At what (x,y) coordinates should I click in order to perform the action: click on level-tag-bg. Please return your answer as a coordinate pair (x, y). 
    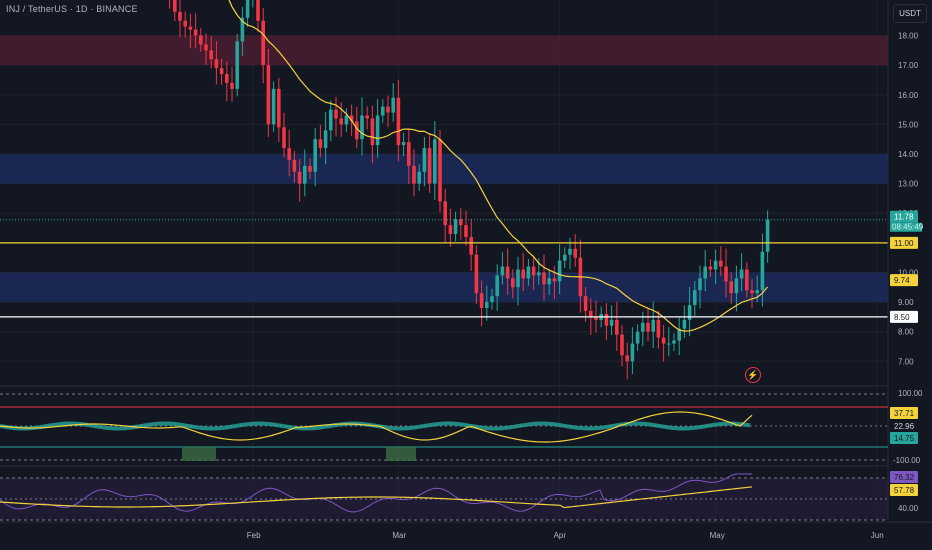
    Looking at the image, I should click on (904, 242).